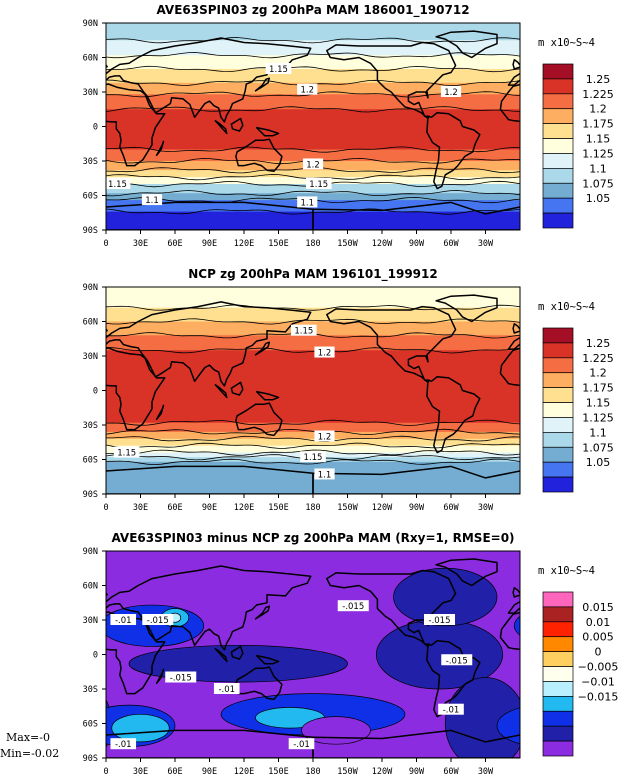 Image resolution: width=626 pixels, height=782 pixels. I want to click on x-tick-label: 120E, so click(244, 244).